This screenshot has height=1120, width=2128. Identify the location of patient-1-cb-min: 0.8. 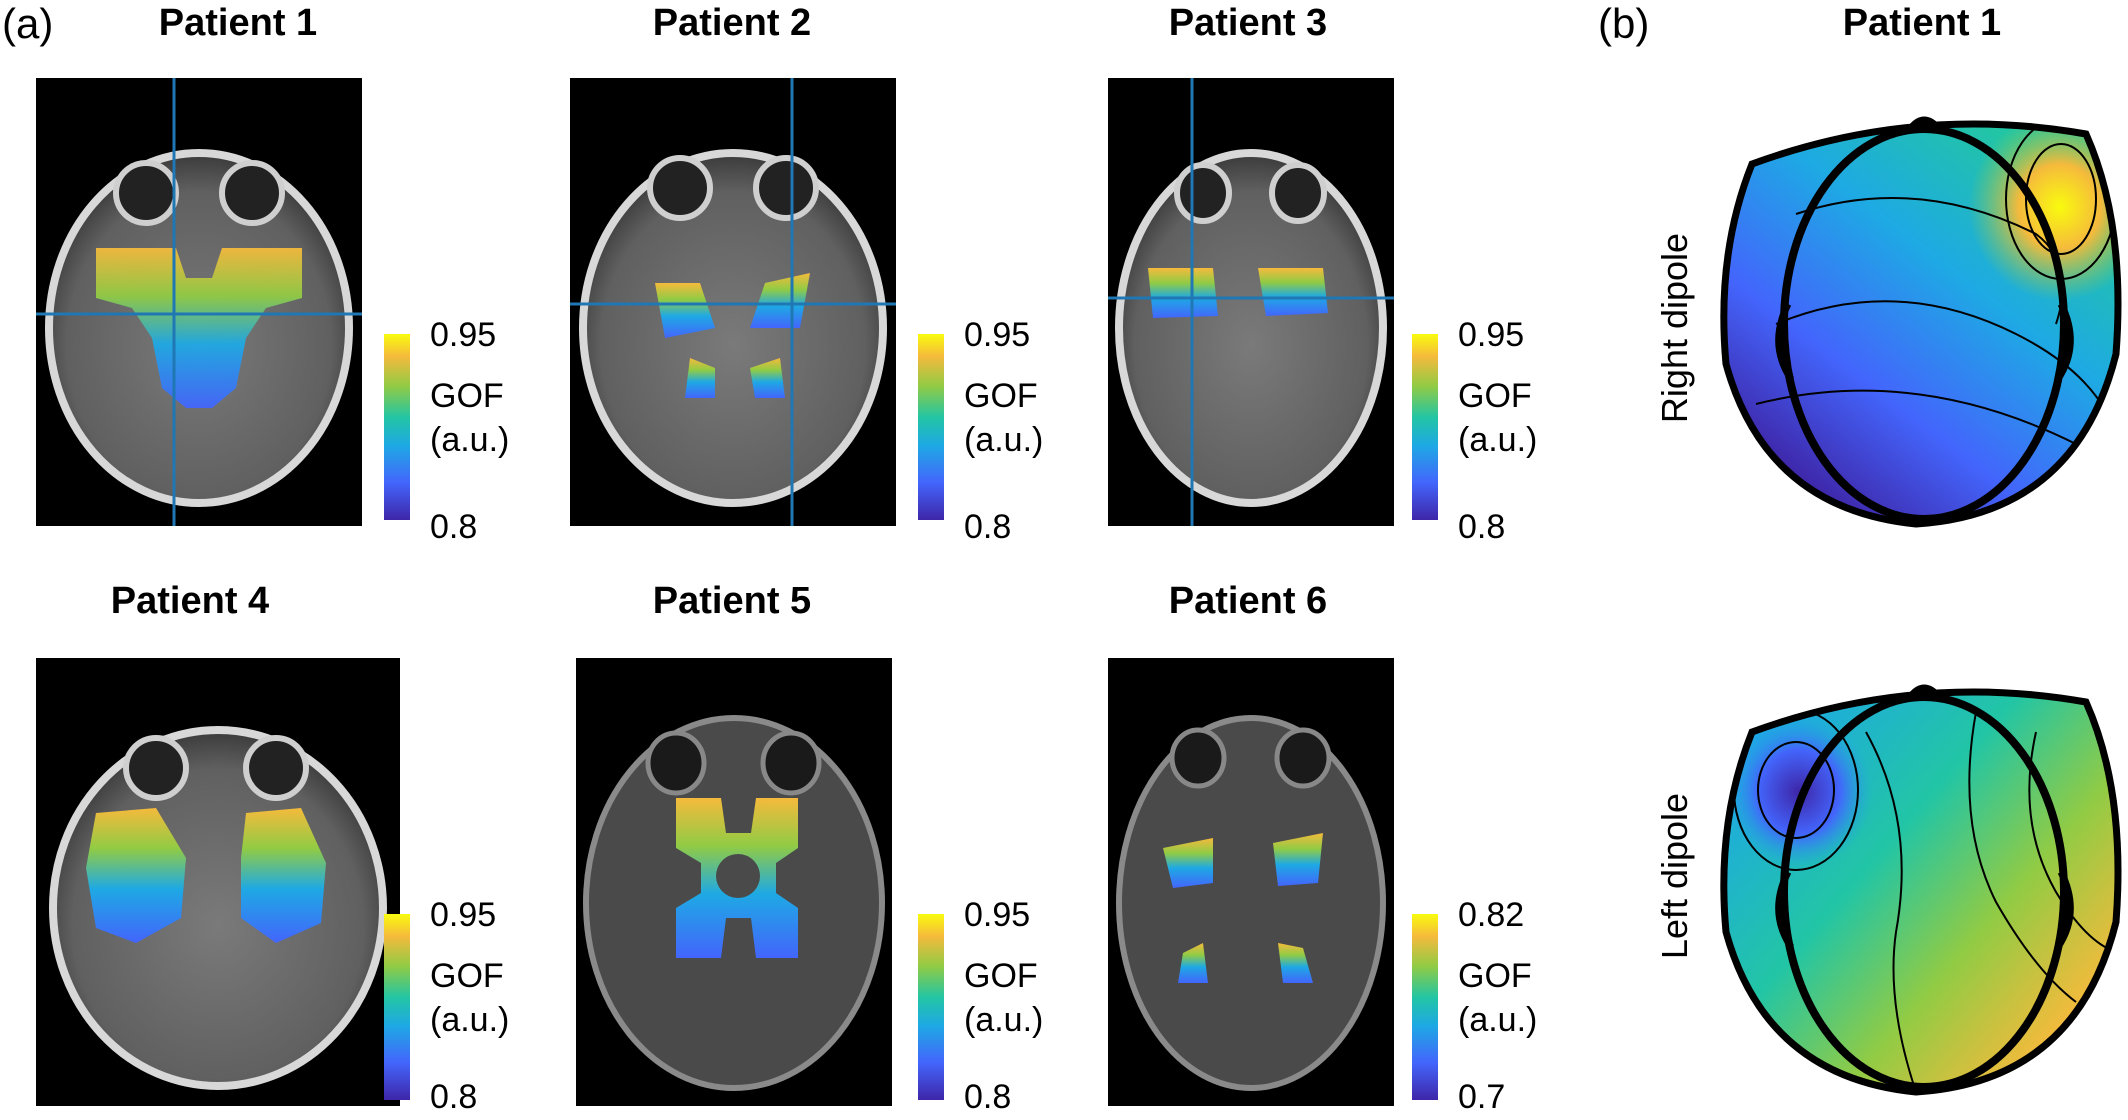
(454, 527).